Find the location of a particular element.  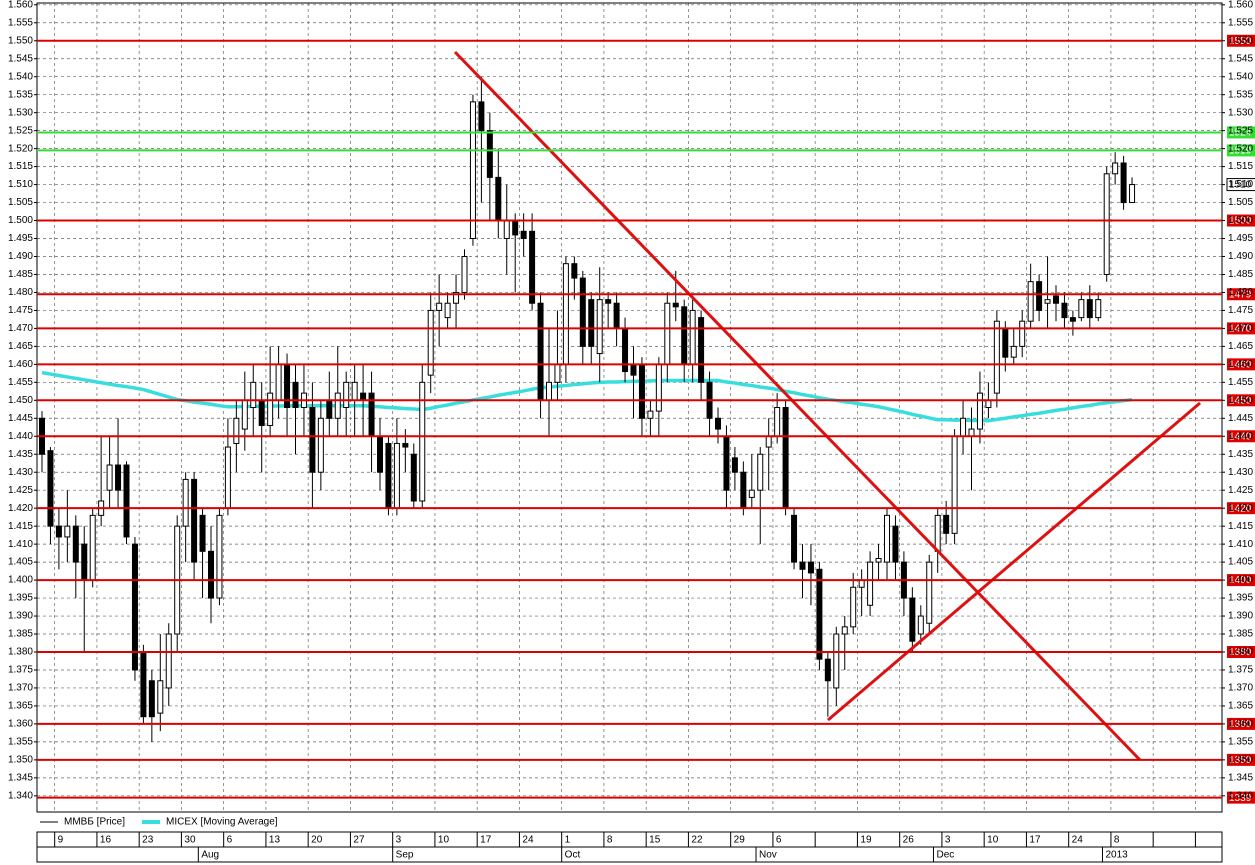

y-tick-label: 1.350 is located at coordinates (20, 760).